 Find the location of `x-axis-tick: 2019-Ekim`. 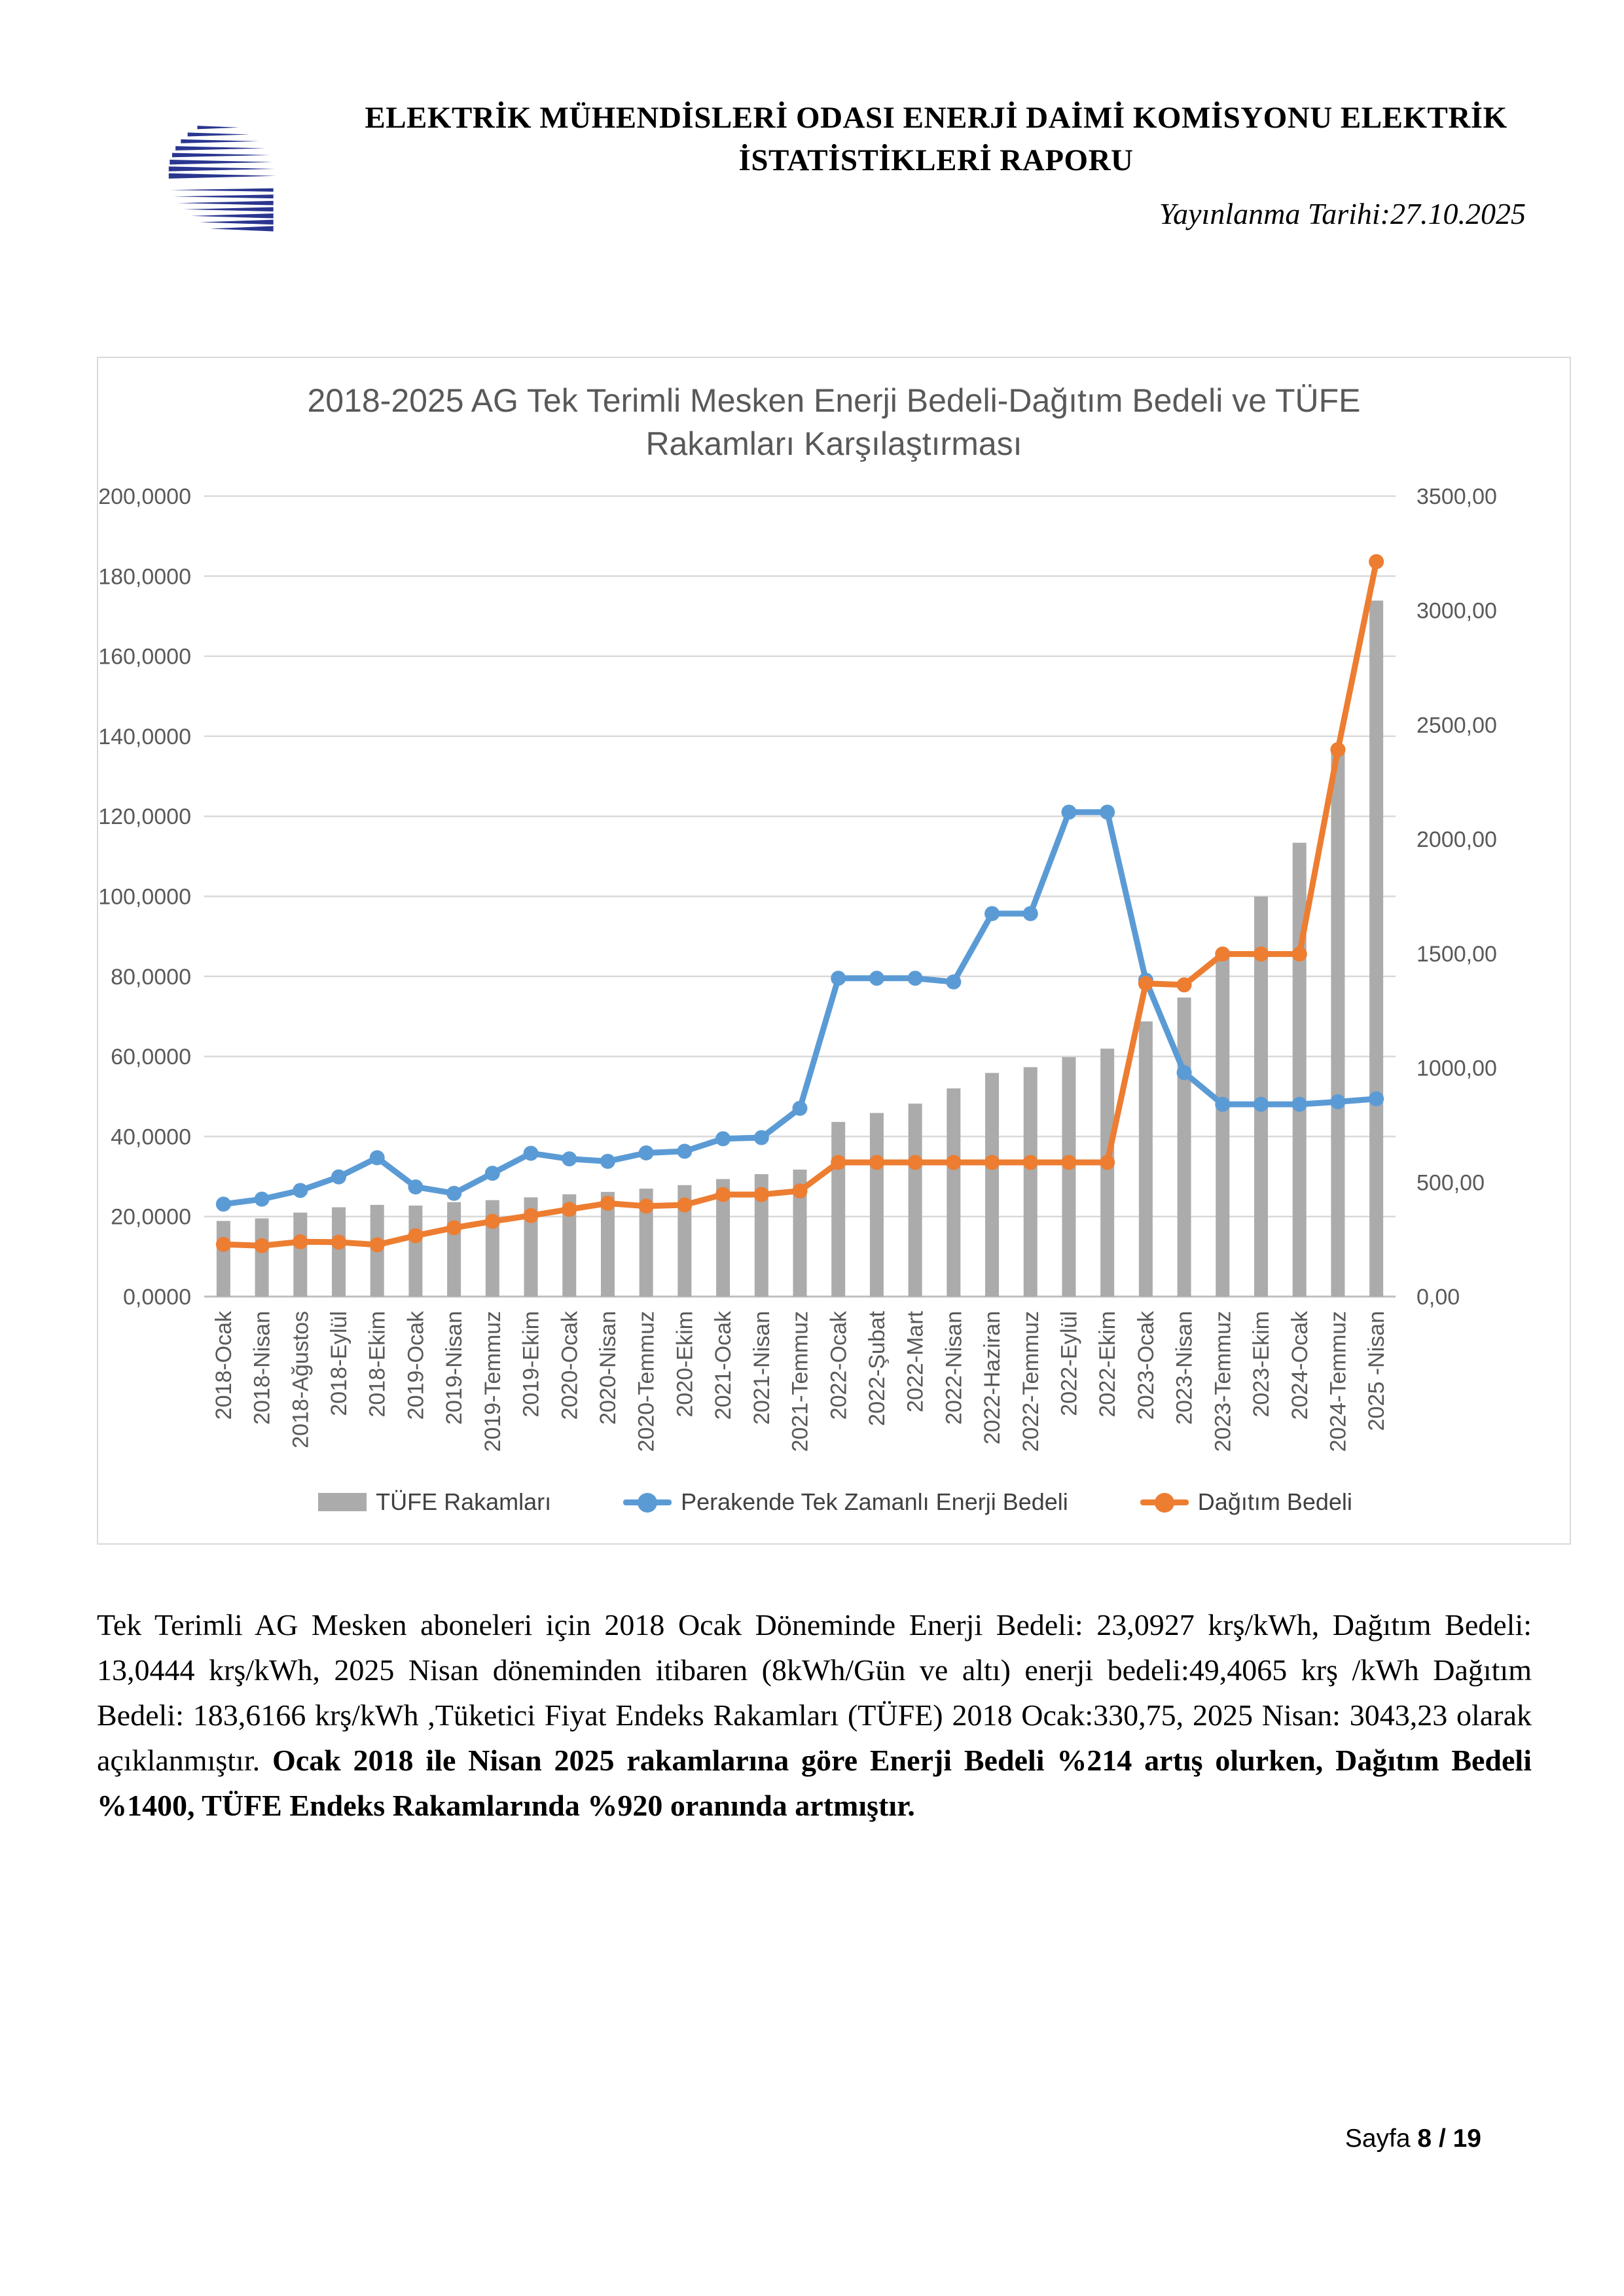

x-axis-tick: 2019-Ekim is located at coordinates (531, 1364).